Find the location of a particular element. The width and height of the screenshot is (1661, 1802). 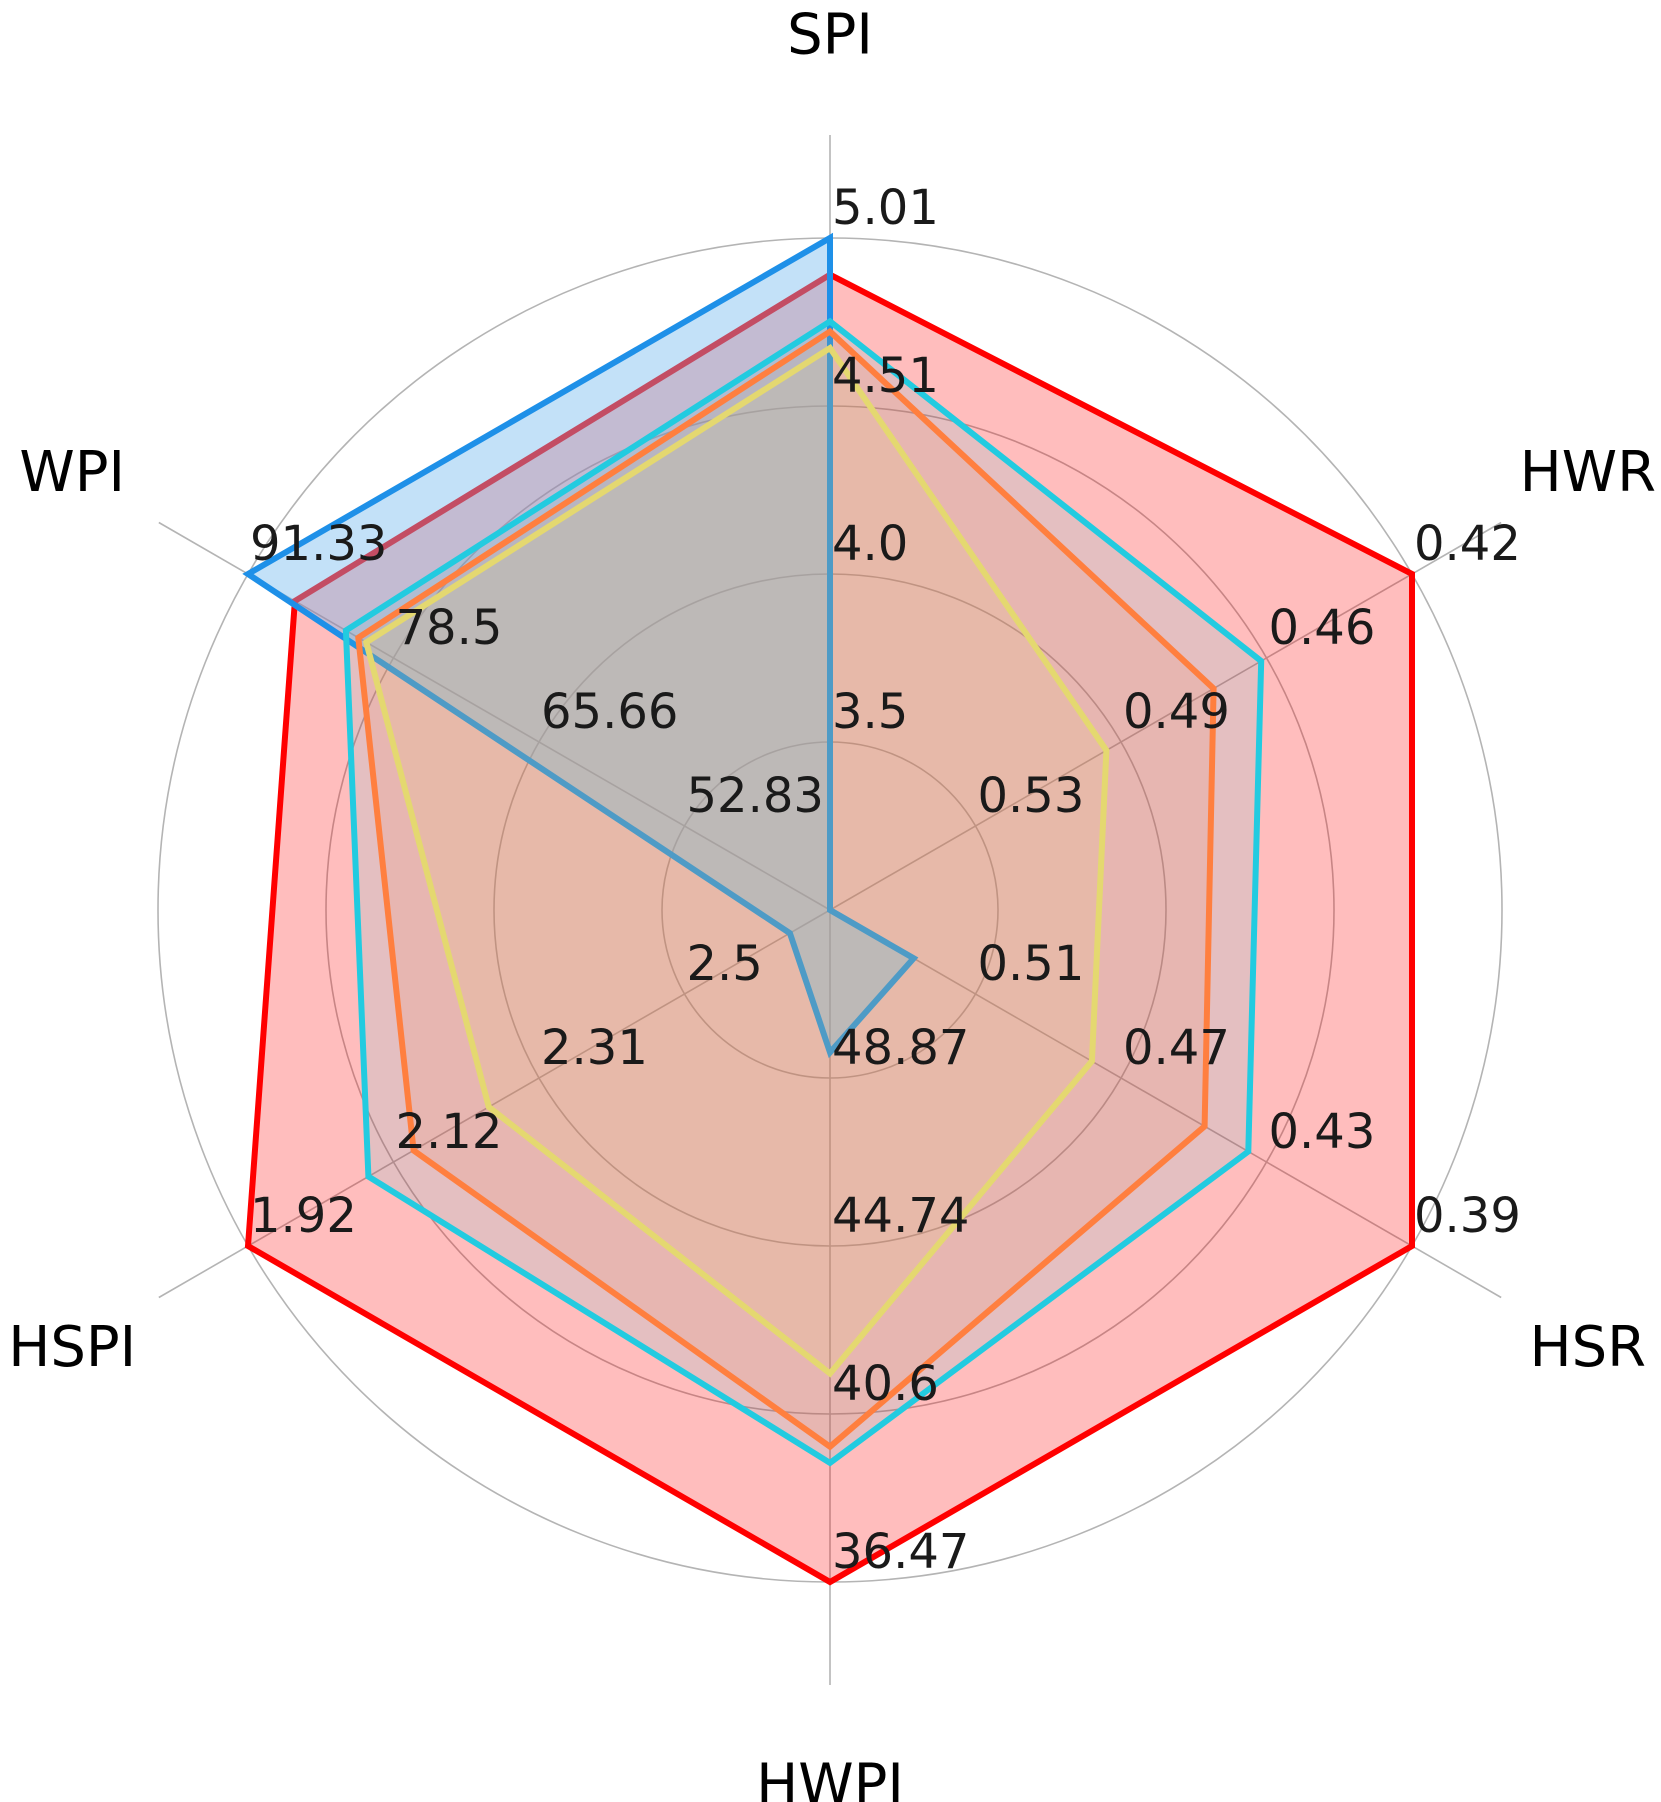

tick-label-hwpi-3: 40.6 is located at coordinates (885, 1384).